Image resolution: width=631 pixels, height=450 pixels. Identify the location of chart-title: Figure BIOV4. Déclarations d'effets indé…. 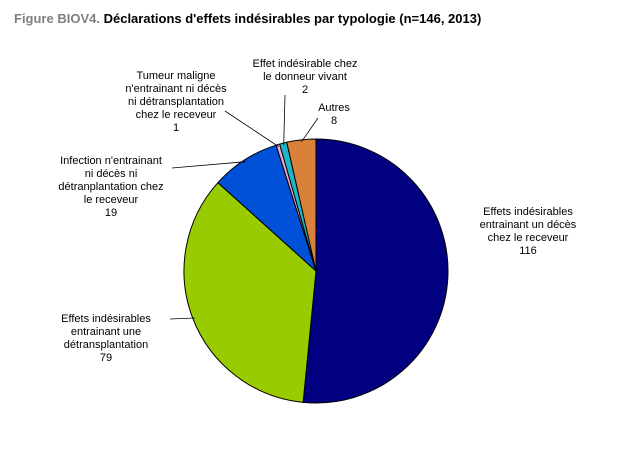
(247, 18).